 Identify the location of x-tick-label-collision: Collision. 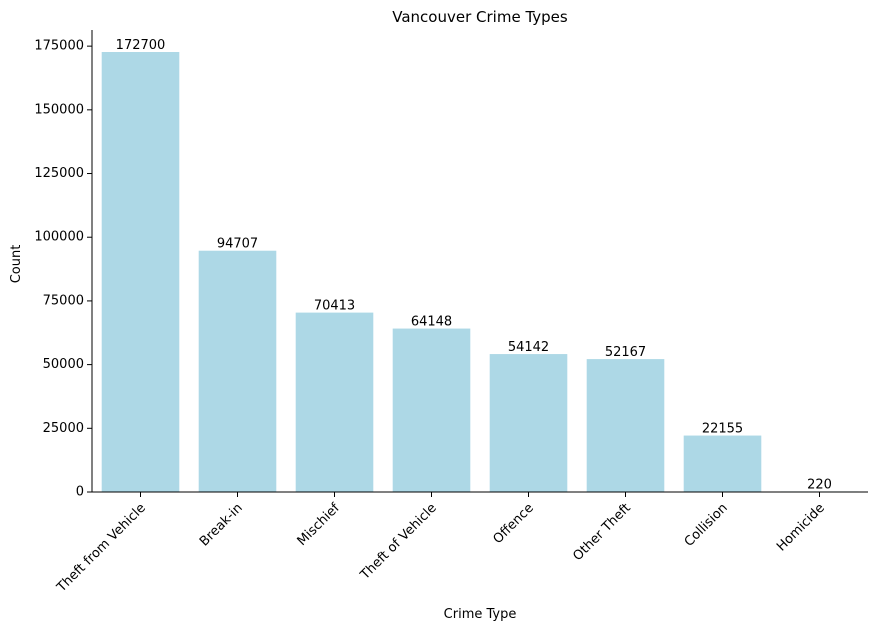
(706, 525).